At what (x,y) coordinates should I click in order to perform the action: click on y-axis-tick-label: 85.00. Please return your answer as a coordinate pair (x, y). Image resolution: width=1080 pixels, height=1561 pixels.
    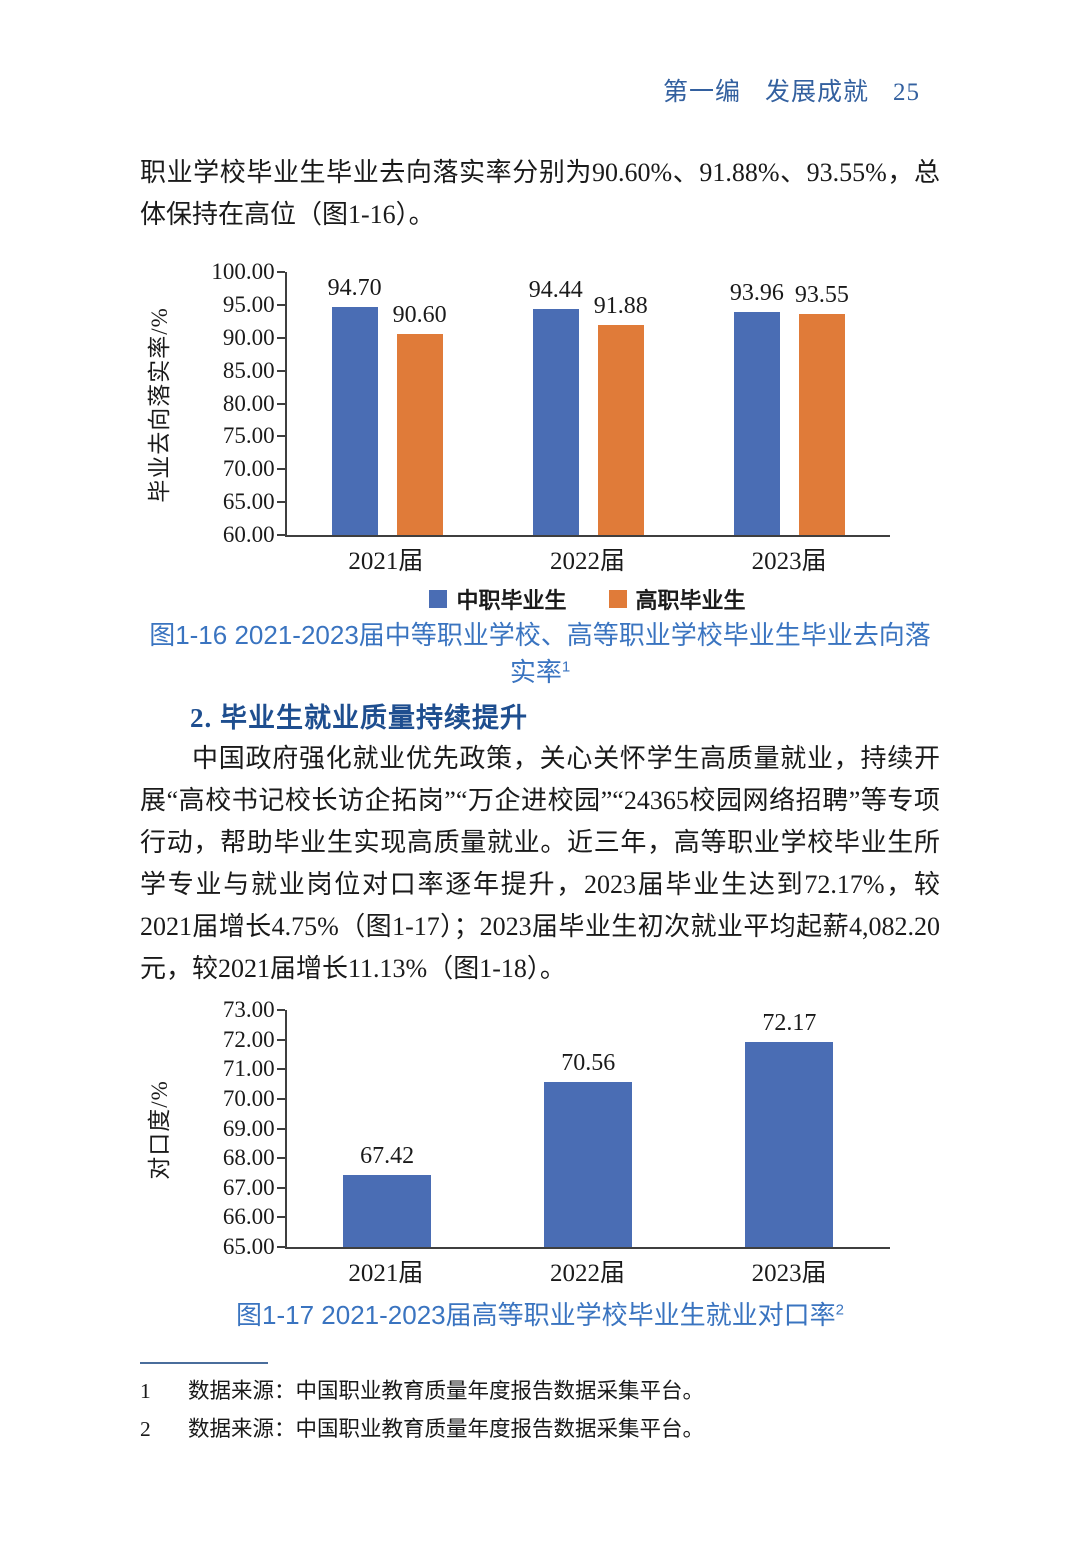
    Looking at the image, I should click on (248, 370).